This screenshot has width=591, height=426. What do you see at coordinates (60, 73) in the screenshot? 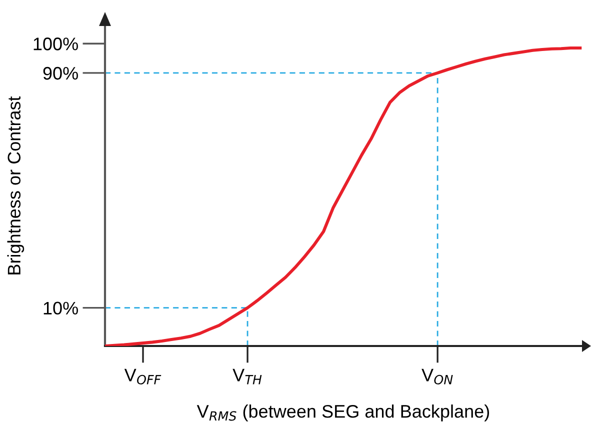
I see `y-tick-label: 90%` at bounding box center [60, 73].